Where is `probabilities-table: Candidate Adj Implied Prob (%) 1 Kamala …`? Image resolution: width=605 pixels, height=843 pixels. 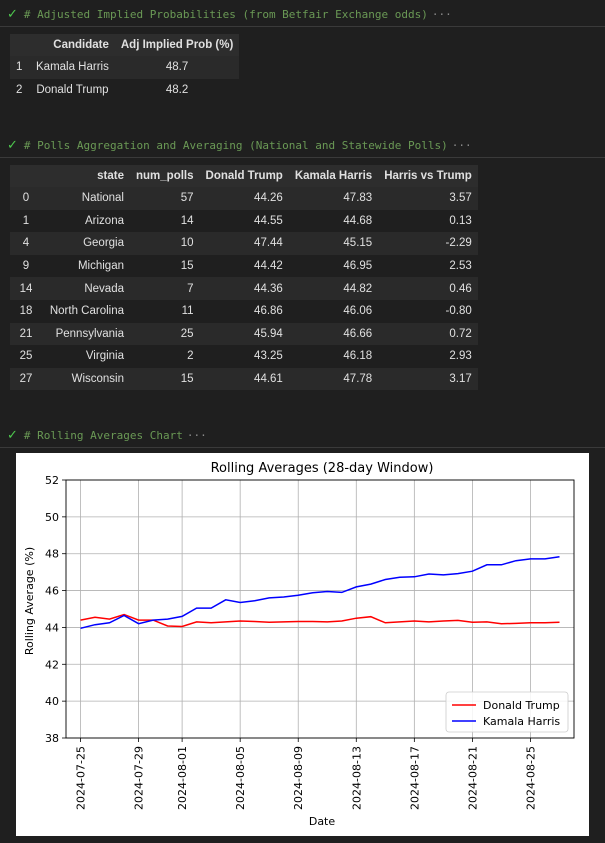
probabilities-table: Candidate Adj Implied Prob (%) 1 Kamala … is located at coordinates (125, 68).